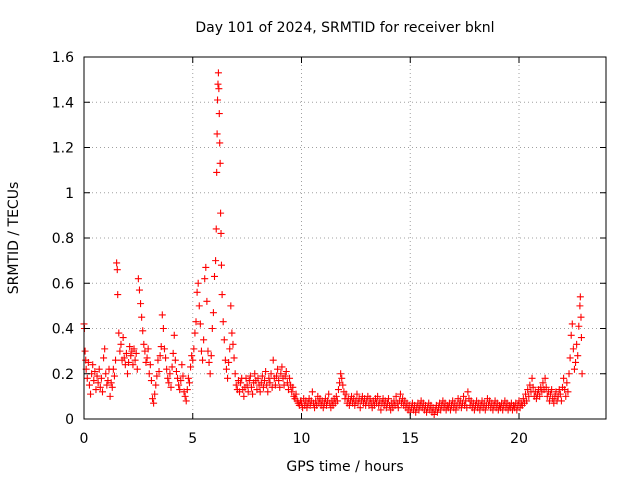 Image resolution: width=640 pixels, height=480 pixels. I want to click on y-tick-label: 0.2, so click(63, 375).